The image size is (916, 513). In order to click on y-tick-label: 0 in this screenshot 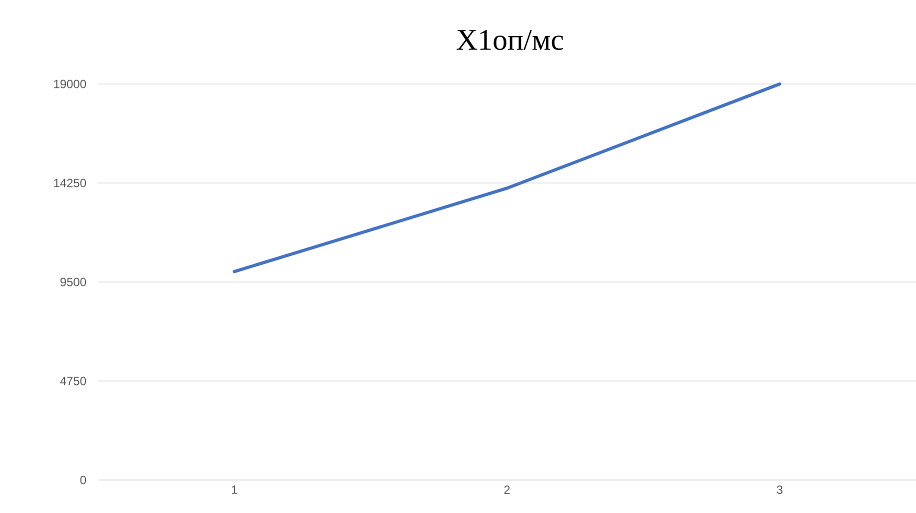, I will do `click(83, 480)`.